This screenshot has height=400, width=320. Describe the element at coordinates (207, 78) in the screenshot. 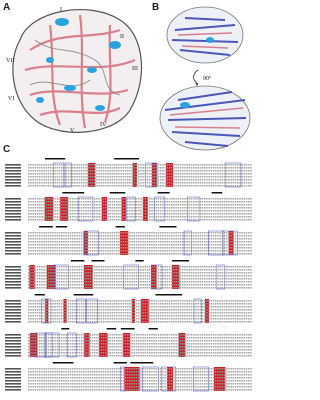

I see `rotation-label: 90°` at that location.